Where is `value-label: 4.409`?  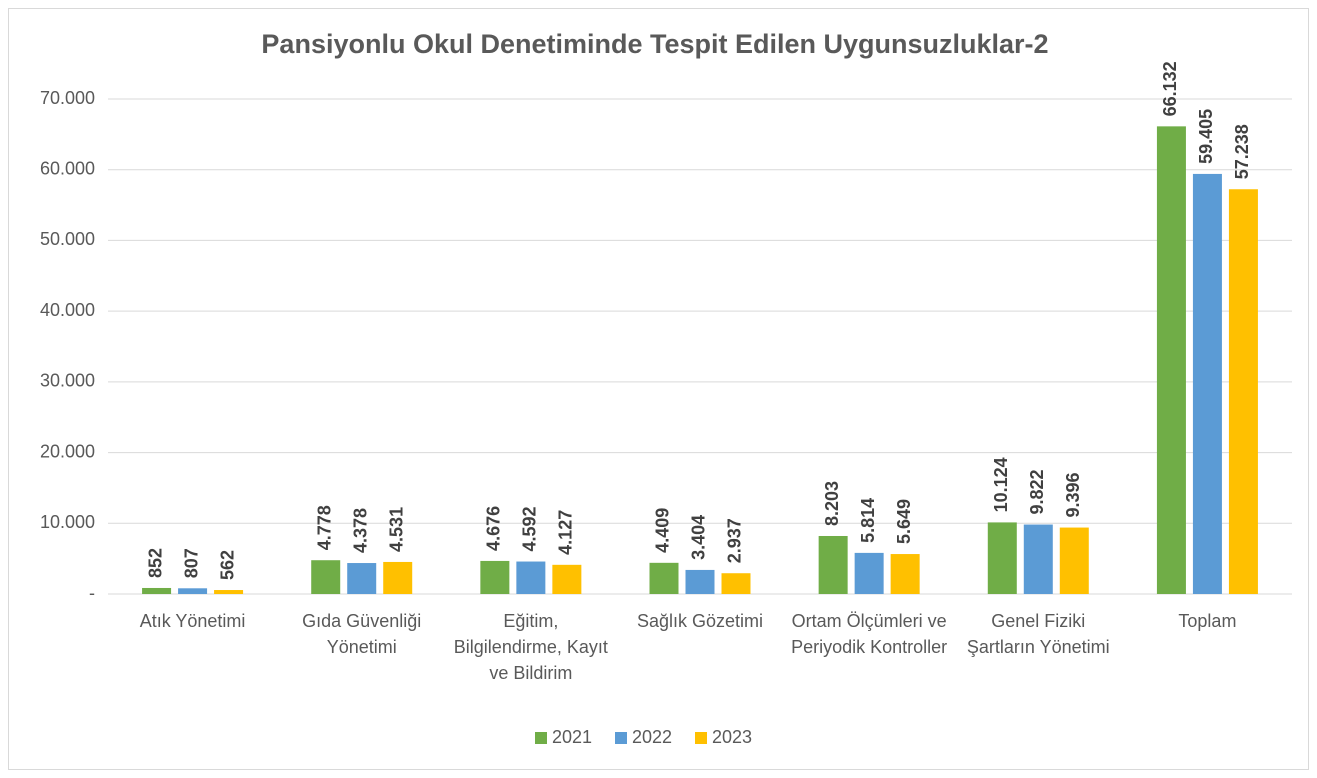 value-label: 4.409 is located at coordinates (663, 530).